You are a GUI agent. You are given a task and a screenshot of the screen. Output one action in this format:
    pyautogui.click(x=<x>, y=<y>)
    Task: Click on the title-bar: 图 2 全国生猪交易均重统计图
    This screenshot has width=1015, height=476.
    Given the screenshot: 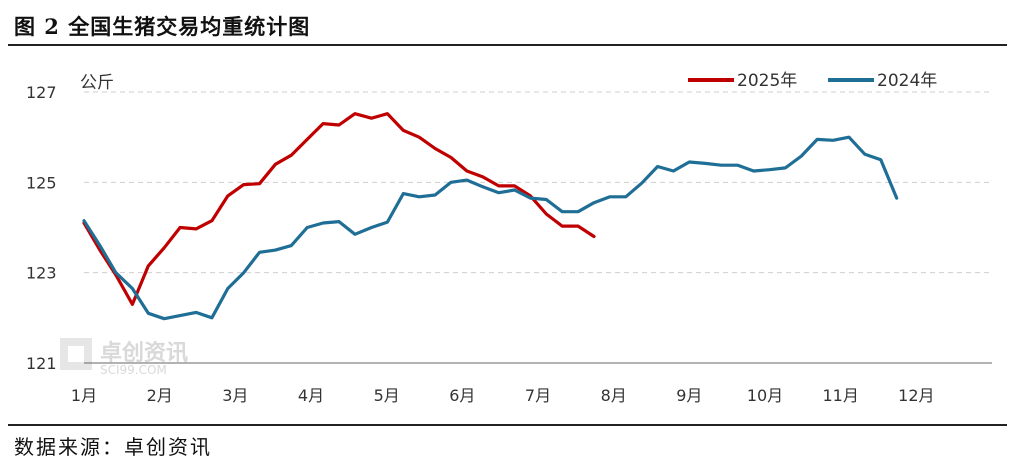 What is the action you would take?
    pyautogui.click(x=507, y=23)
    